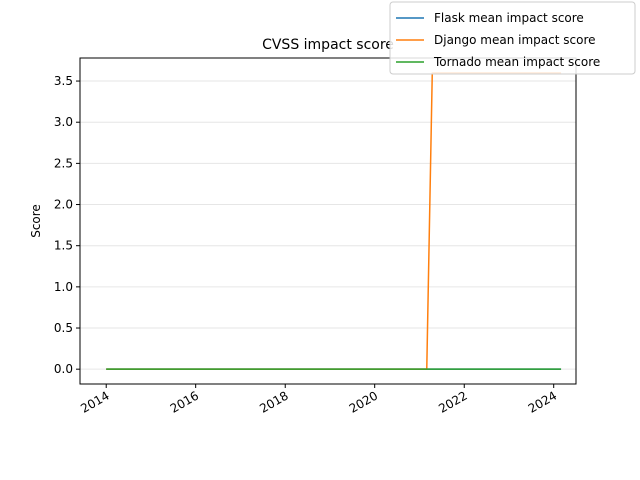 This screenshot has height=480, width=640. Describe the element at coordinates (63, 163) in the screenshot. I see `y-tick-label-5: 2.5` at that location.